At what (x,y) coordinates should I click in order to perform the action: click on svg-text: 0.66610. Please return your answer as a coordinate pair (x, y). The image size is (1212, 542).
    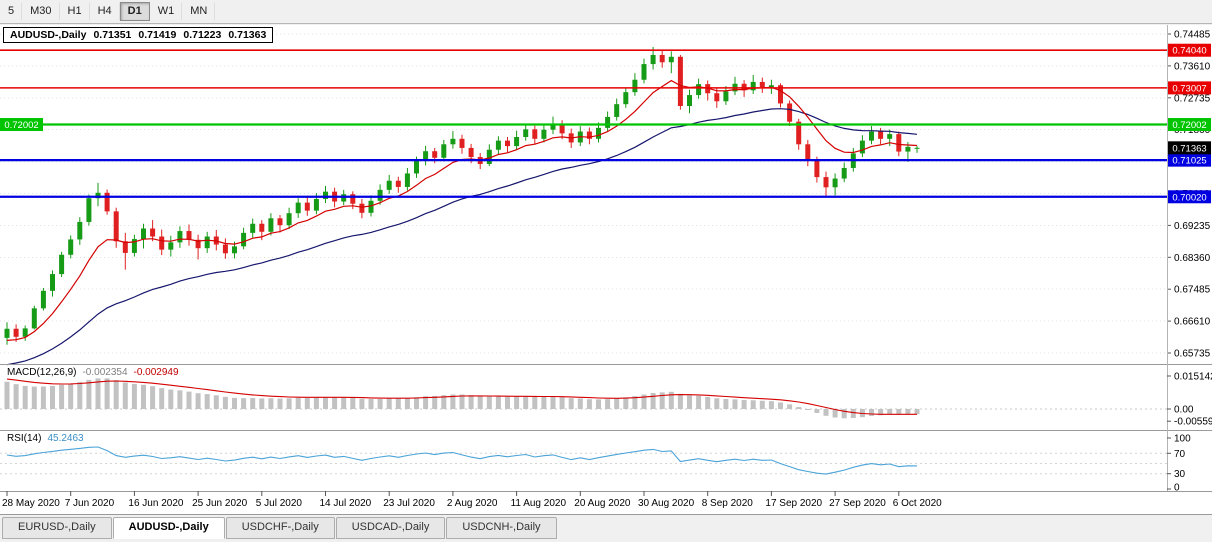
    Looking at the image, I should click on (1192, 322).